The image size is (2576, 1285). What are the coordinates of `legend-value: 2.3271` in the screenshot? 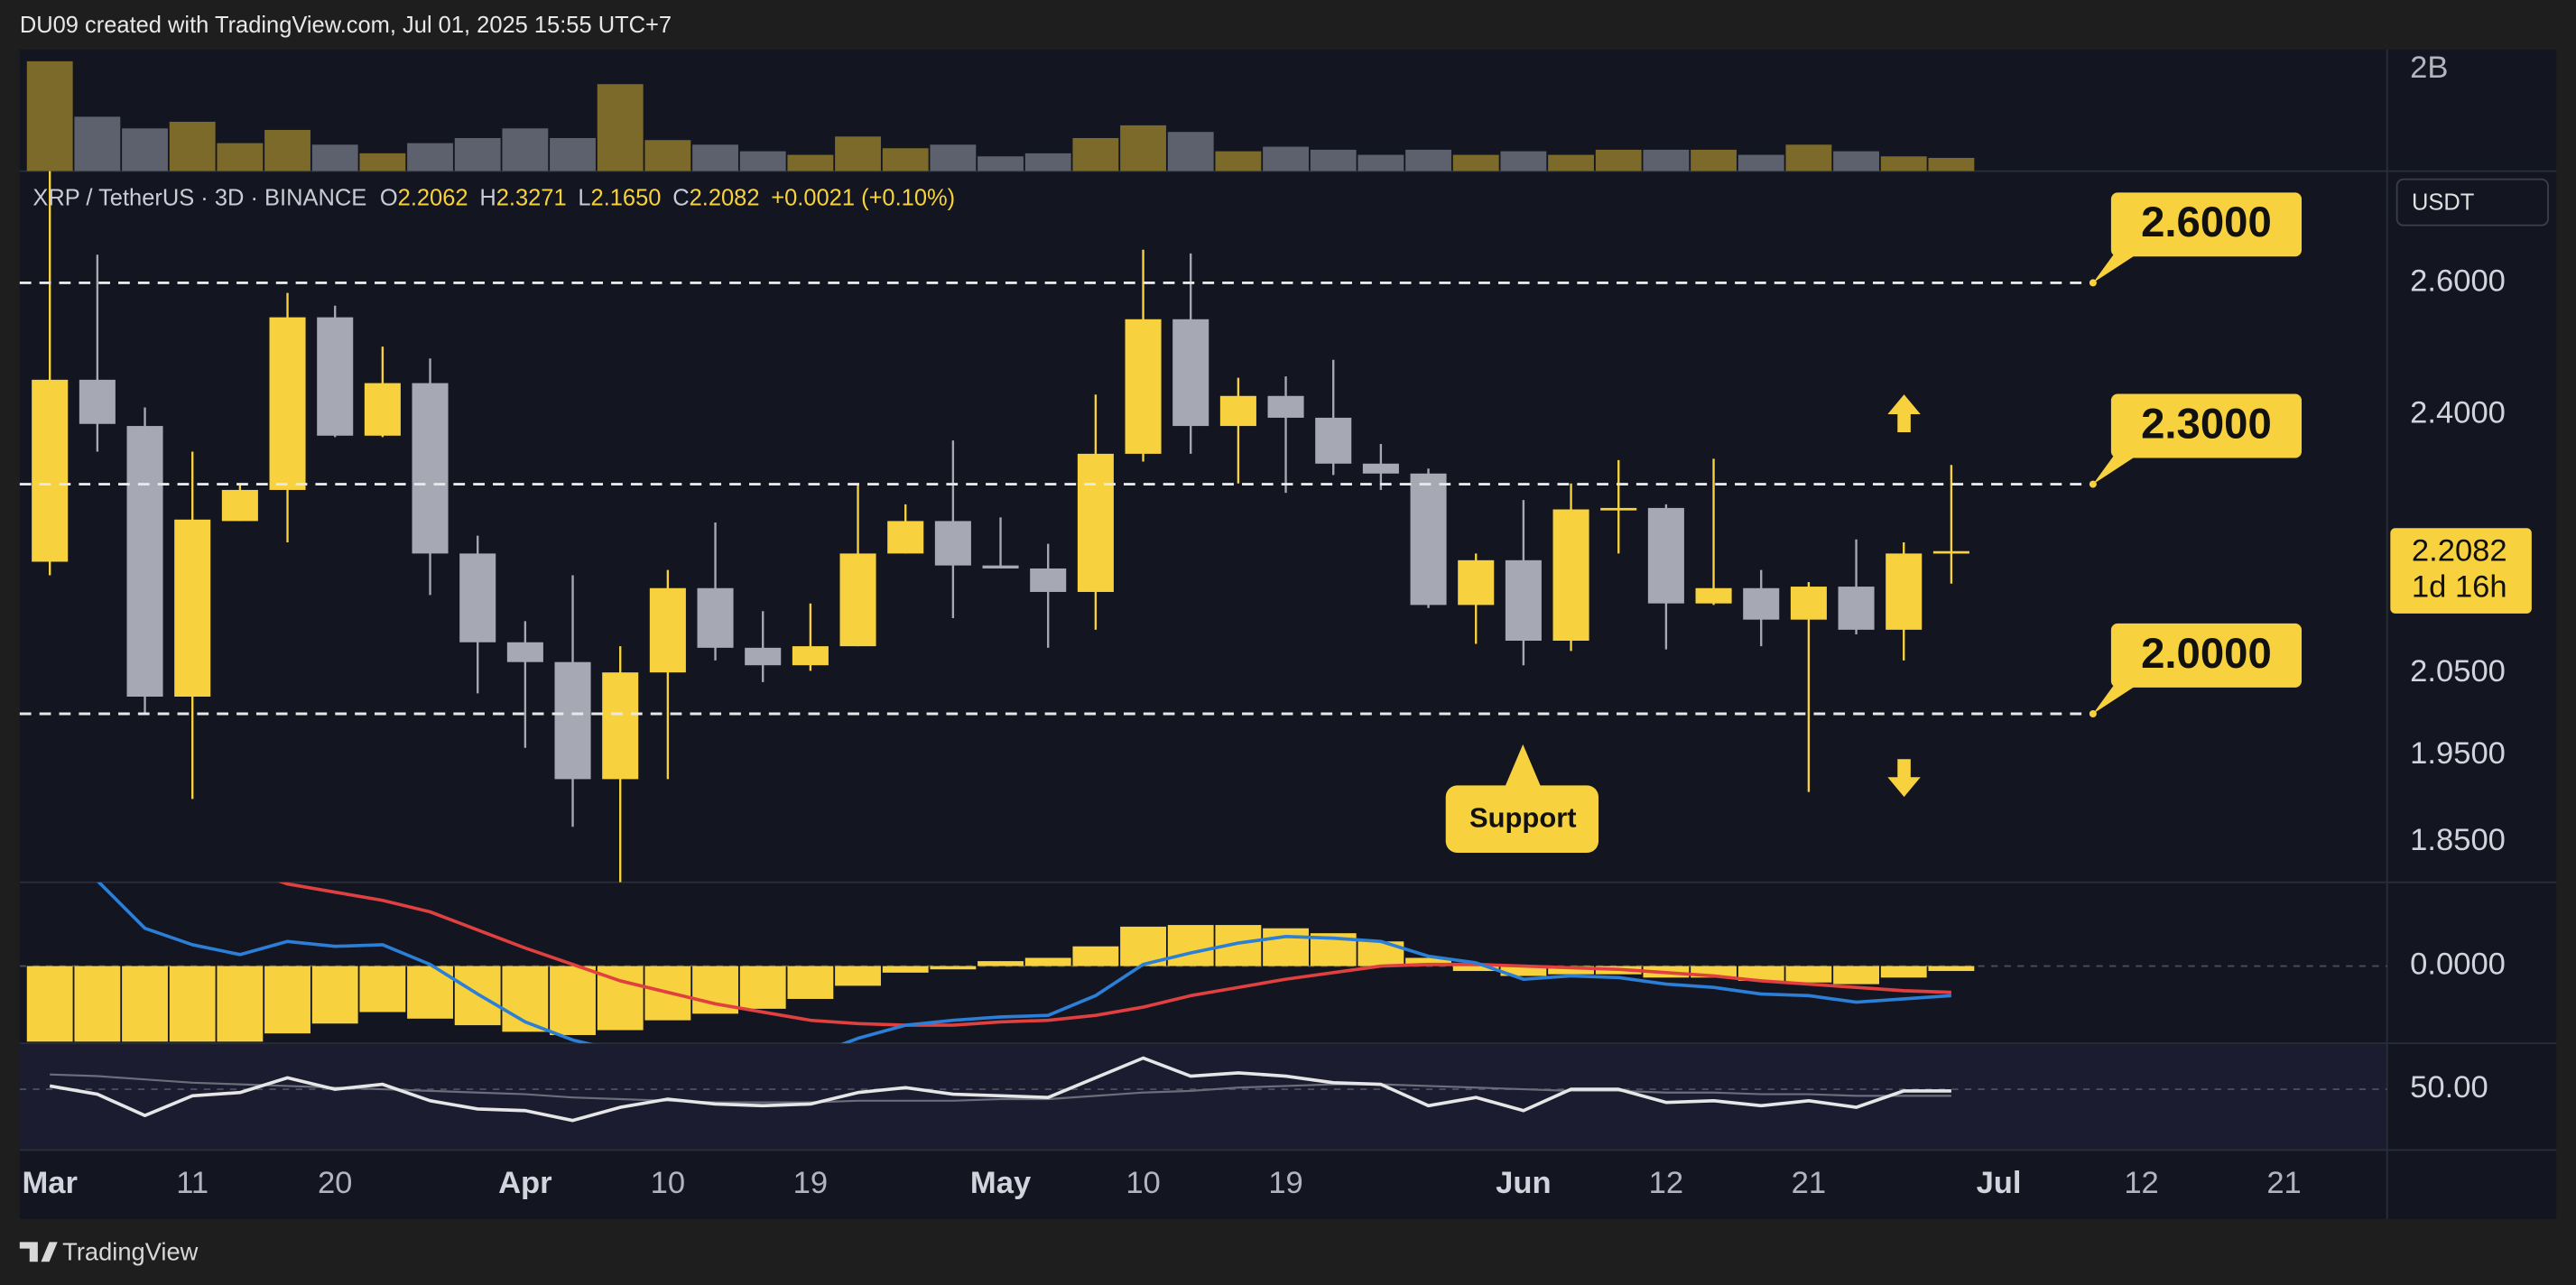 It's located at (531, 198).